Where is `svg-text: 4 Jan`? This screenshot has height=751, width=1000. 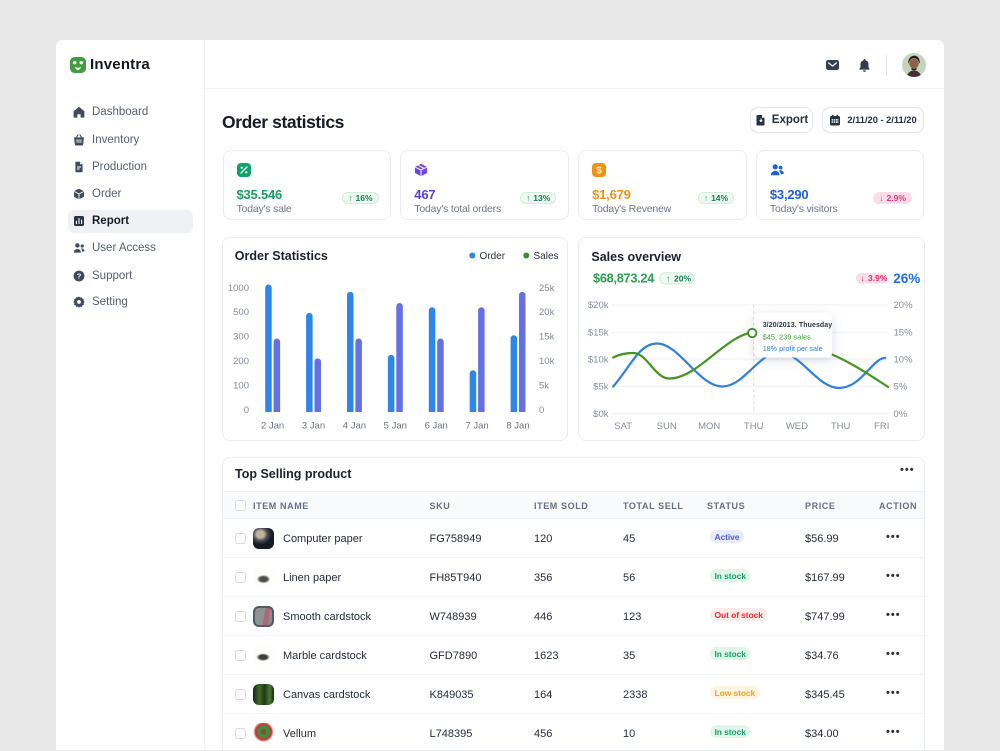
svg-text: 4 Jan is located at coordinates (354, 425).